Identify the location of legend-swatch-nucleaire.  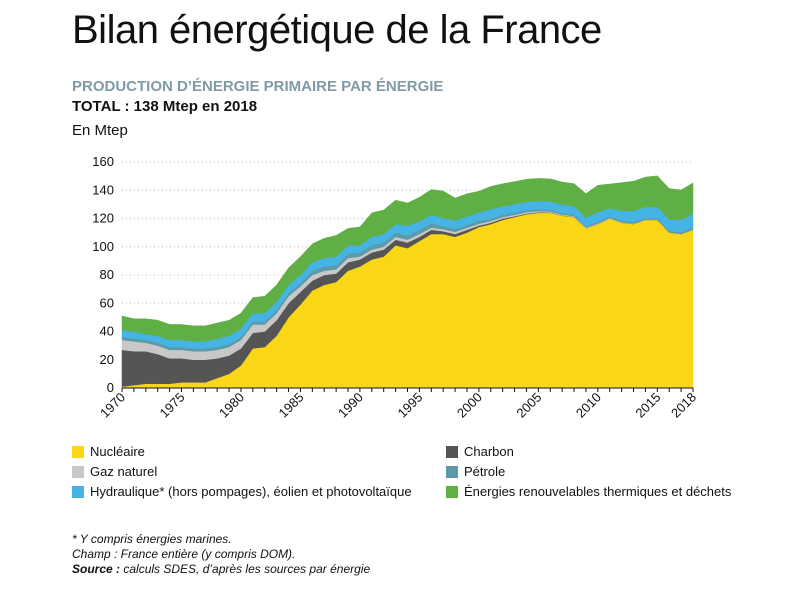
(78, 451).